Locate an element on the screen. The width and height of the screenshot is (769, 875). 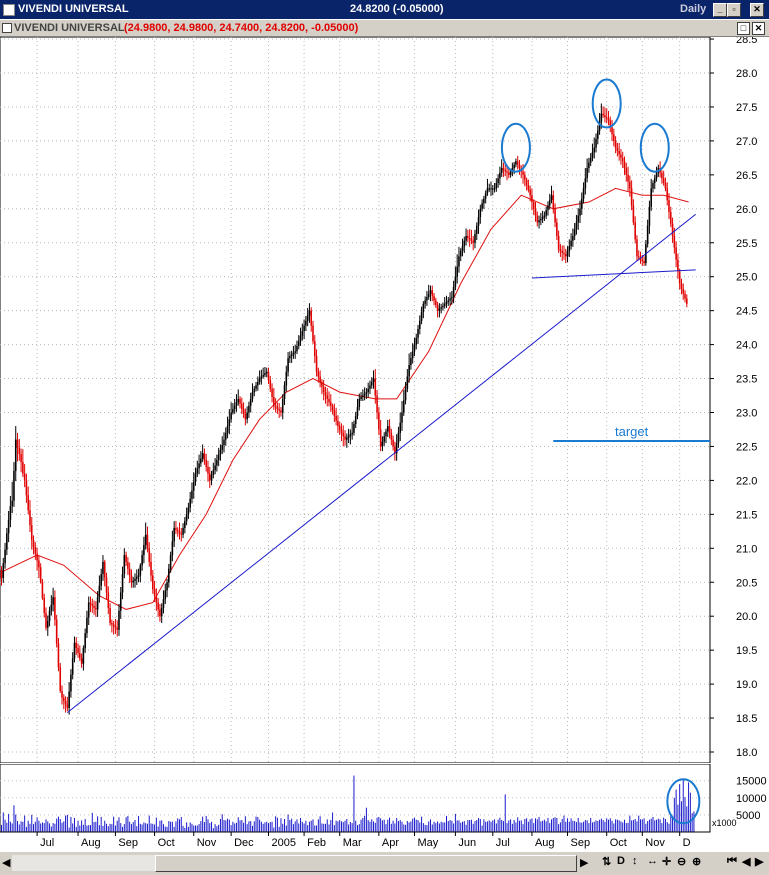
annotations: target is located at coordinates (605, 260).